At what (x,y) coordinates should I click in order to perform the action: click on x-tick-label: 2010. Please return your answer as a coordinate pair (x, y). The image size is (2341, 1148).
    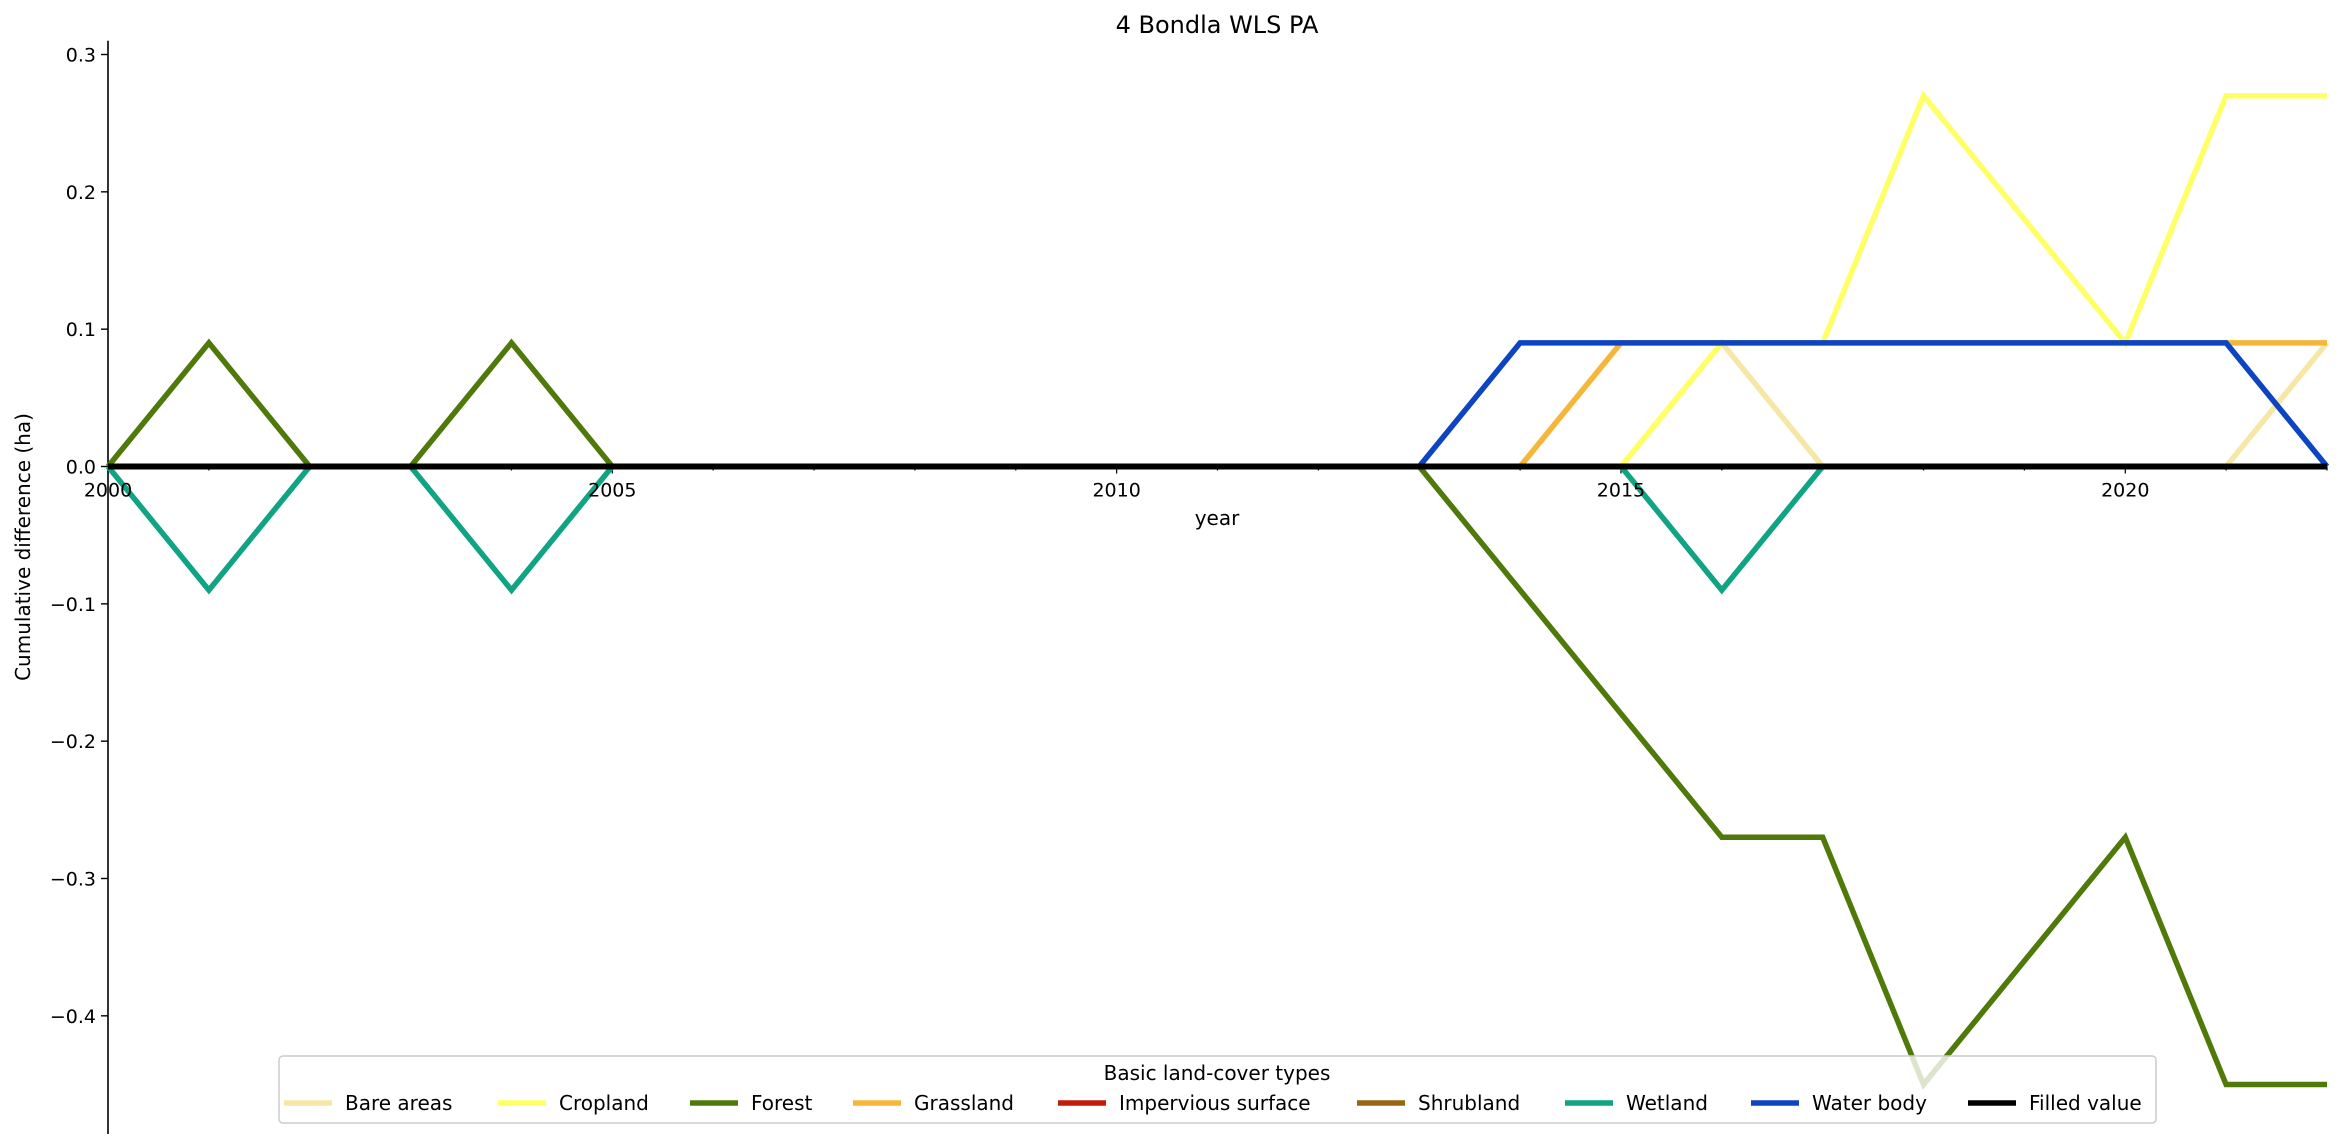
    Looking at the image, I should click on (1116, 491).